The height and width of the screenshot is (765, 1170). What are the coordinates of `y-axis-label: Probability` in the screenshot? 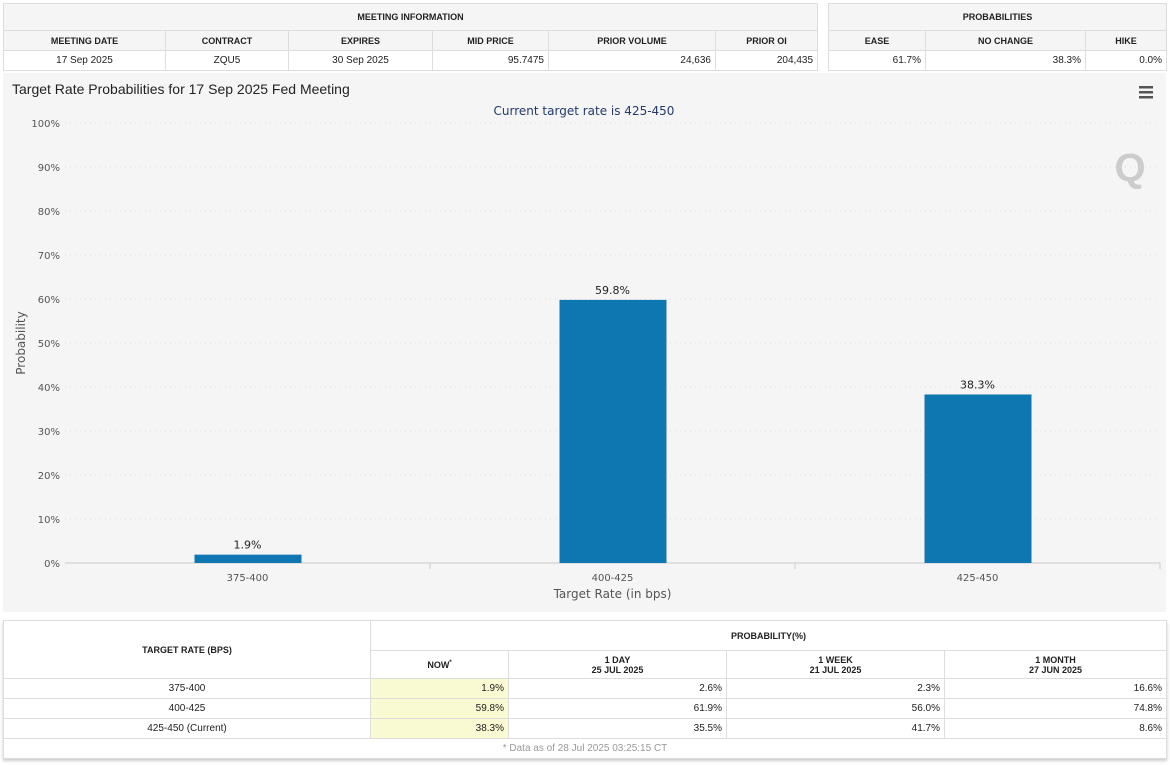 It's located at (21, 342).